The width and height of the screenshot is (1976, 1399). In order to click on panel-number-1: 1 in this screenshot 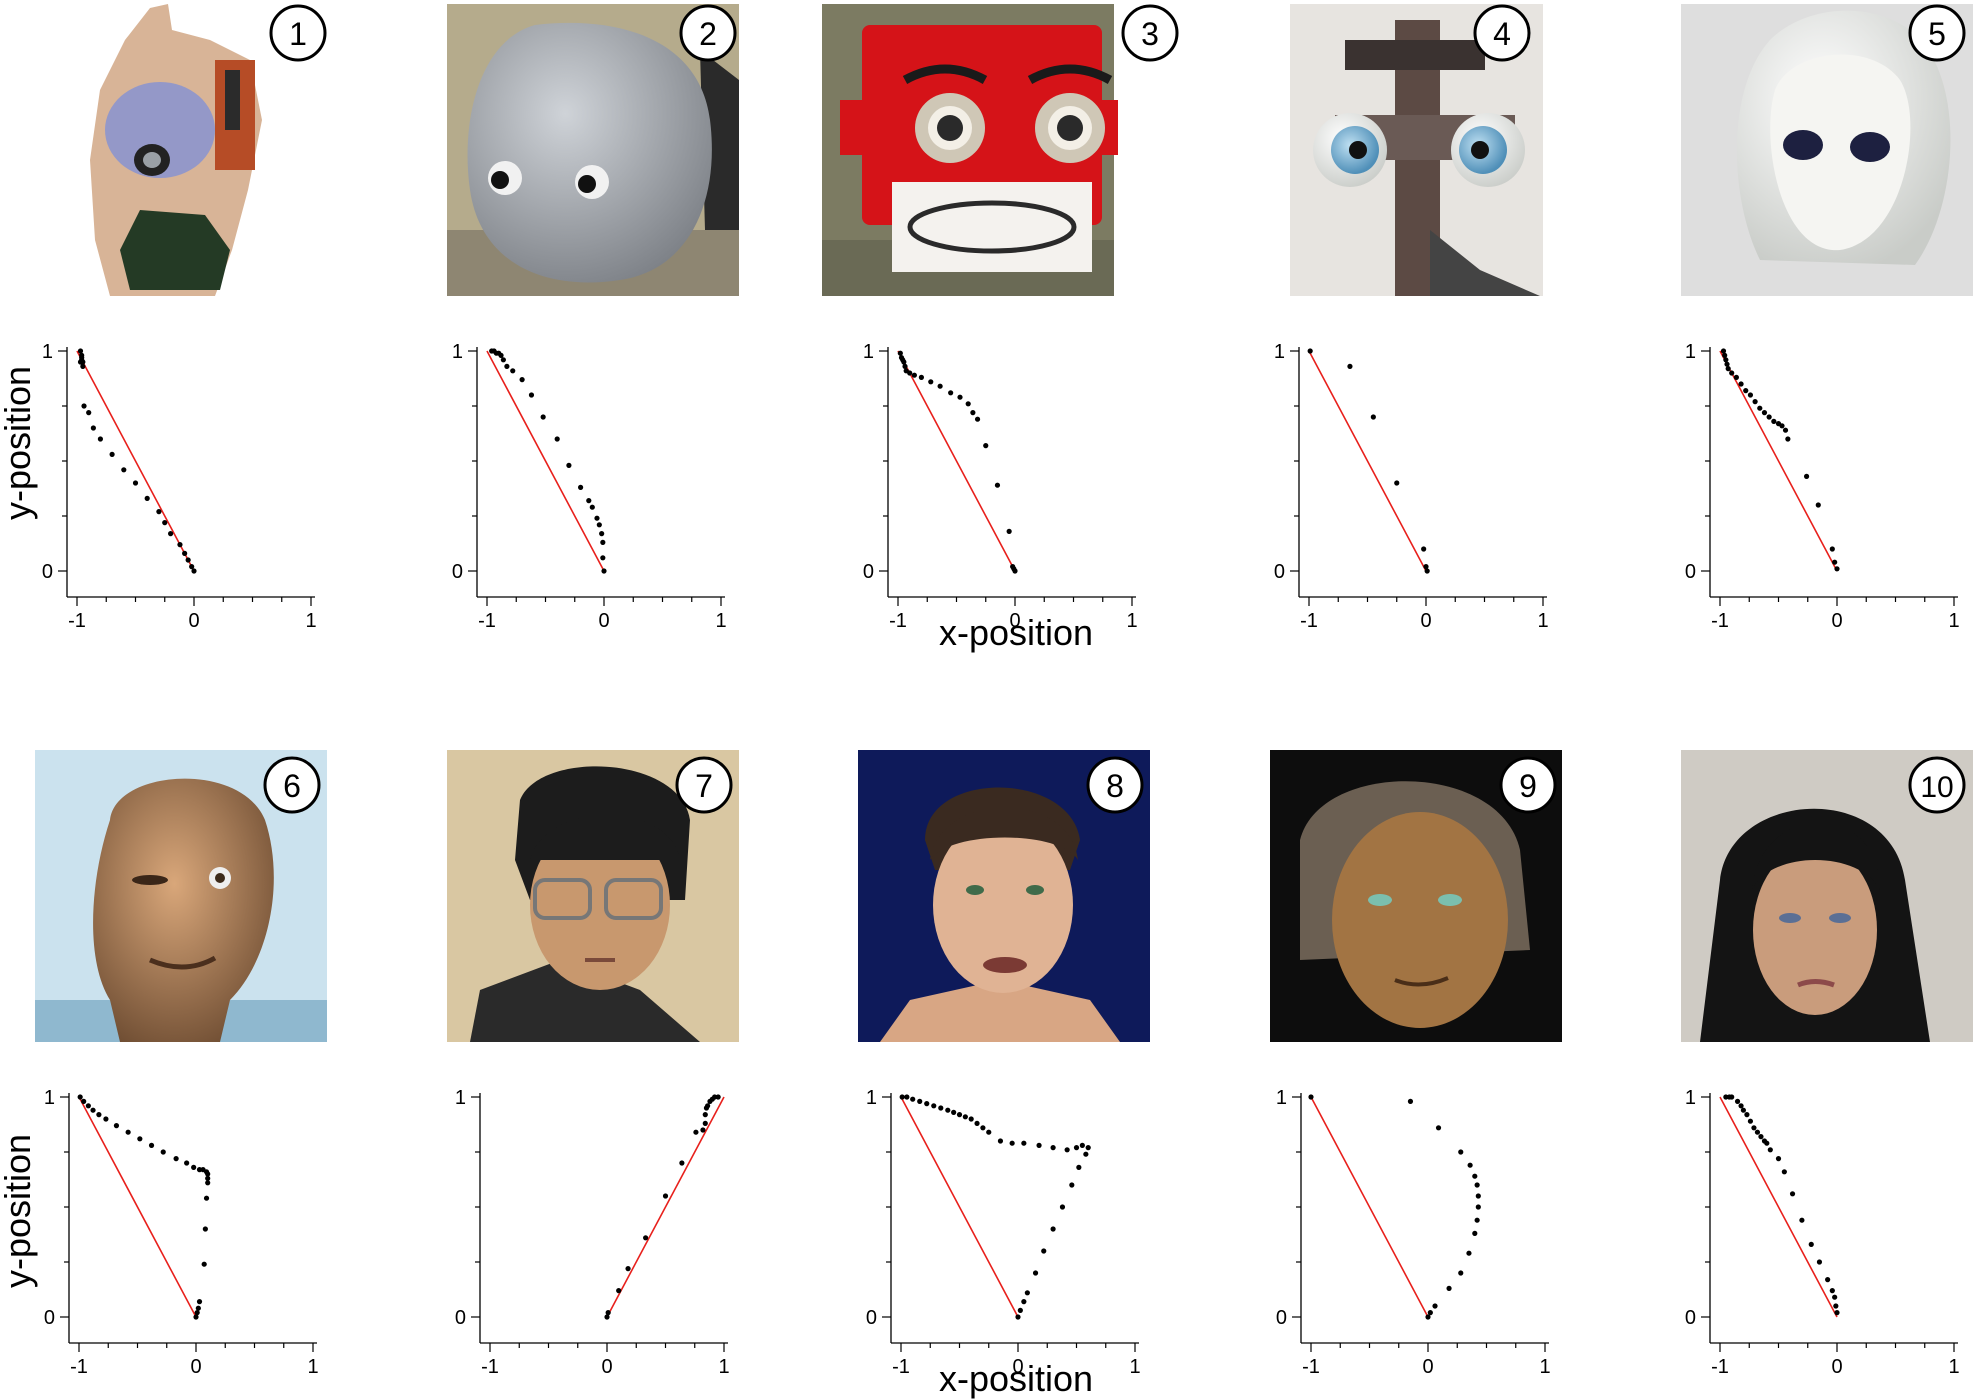, I will do `click(298, 34)`.